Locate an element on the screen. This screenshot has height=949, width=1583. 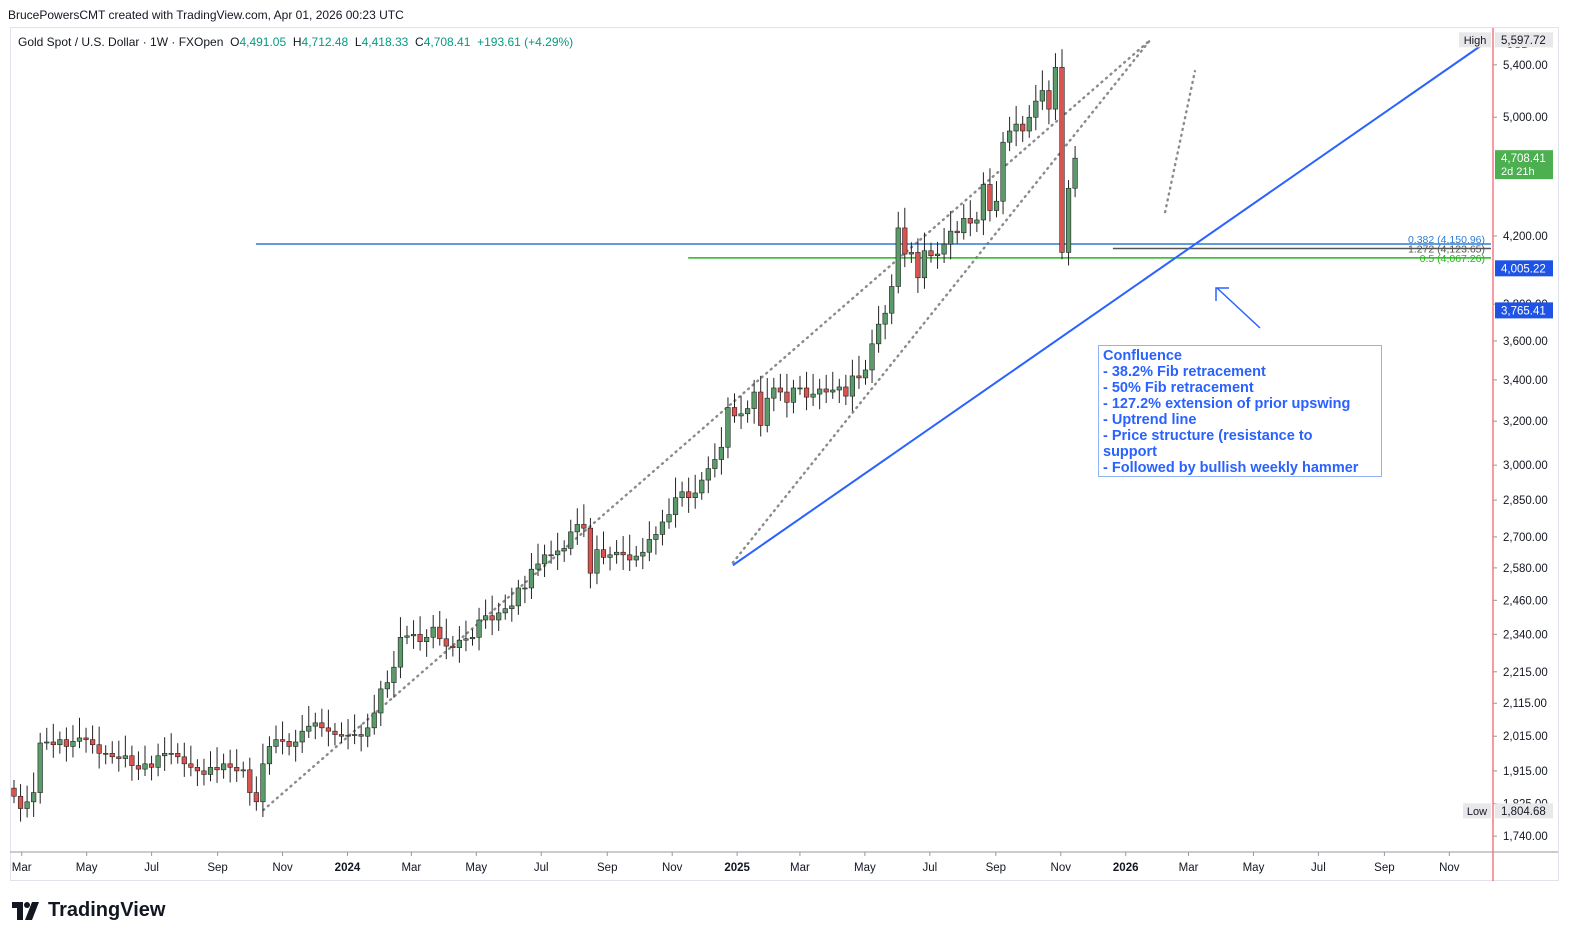
extreme-value: 5,597.72 is located at coordinates (1523, 41).